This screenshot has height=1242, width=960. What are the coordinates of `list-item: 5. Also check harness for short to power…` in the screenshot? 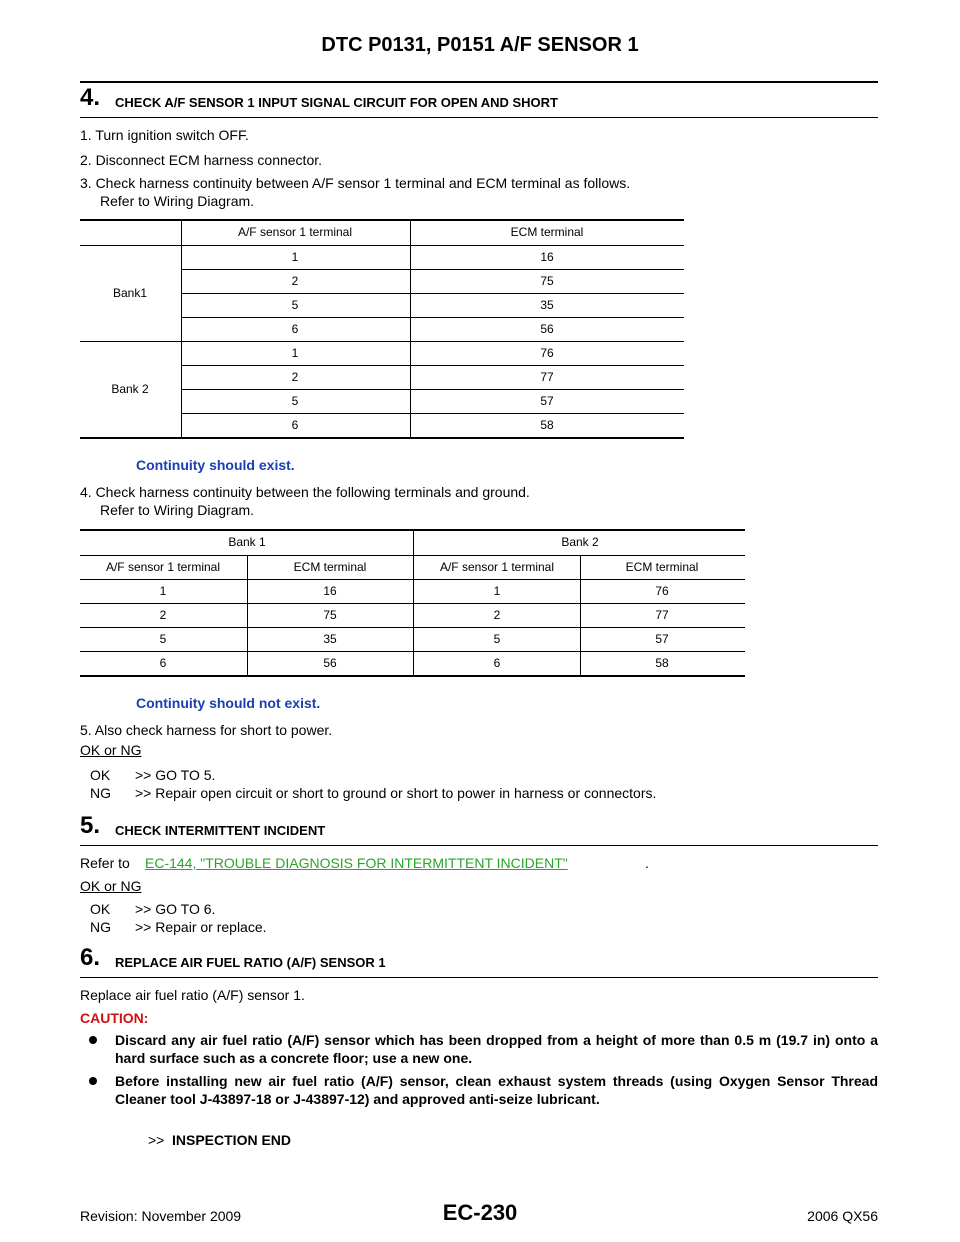 It's located at (206, 730).